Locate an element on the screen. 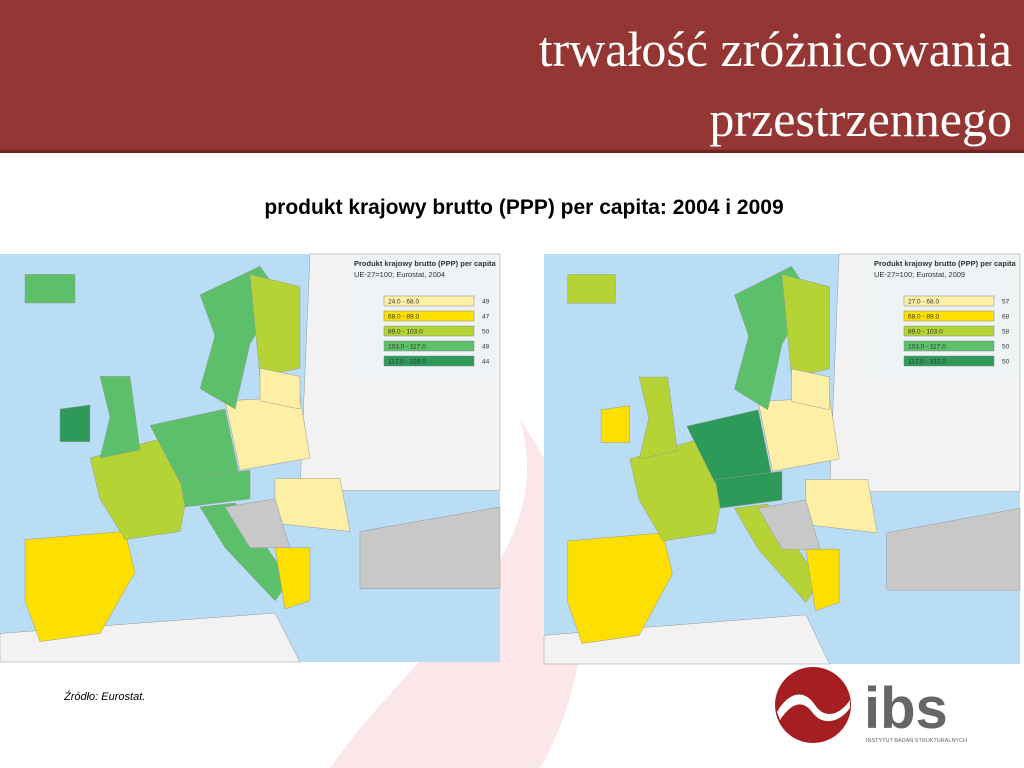 This screenshot has width=1024, height=768. logo-name: ibs is located at coordinates (906, 708).